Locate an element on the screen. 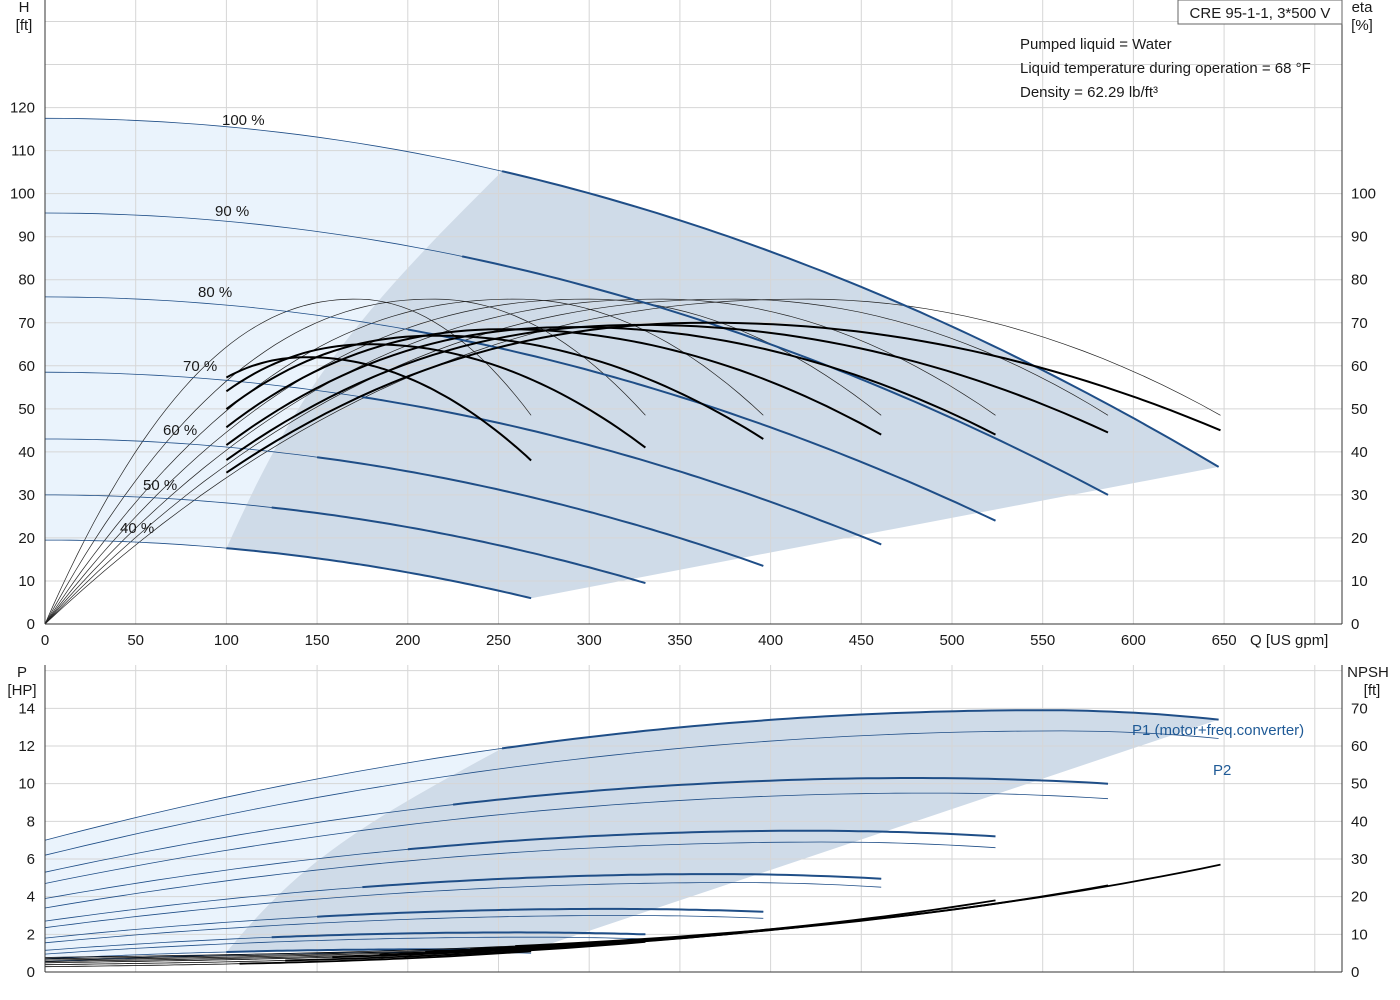 The height and width of the screenshot is (1000, 1400). chart-title: CRE 95-1-1, 3*500 V is located at coordinates (1260, 13).